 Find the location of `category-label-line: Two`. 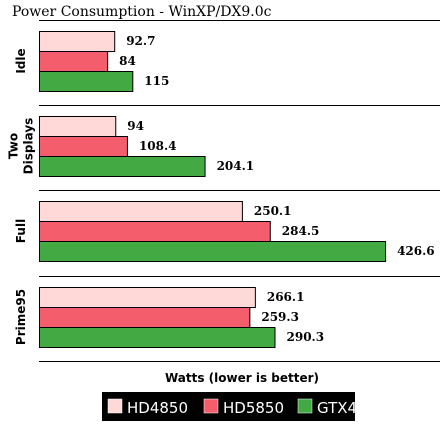

category-label-line: Two is located at coordinates (14, 146).